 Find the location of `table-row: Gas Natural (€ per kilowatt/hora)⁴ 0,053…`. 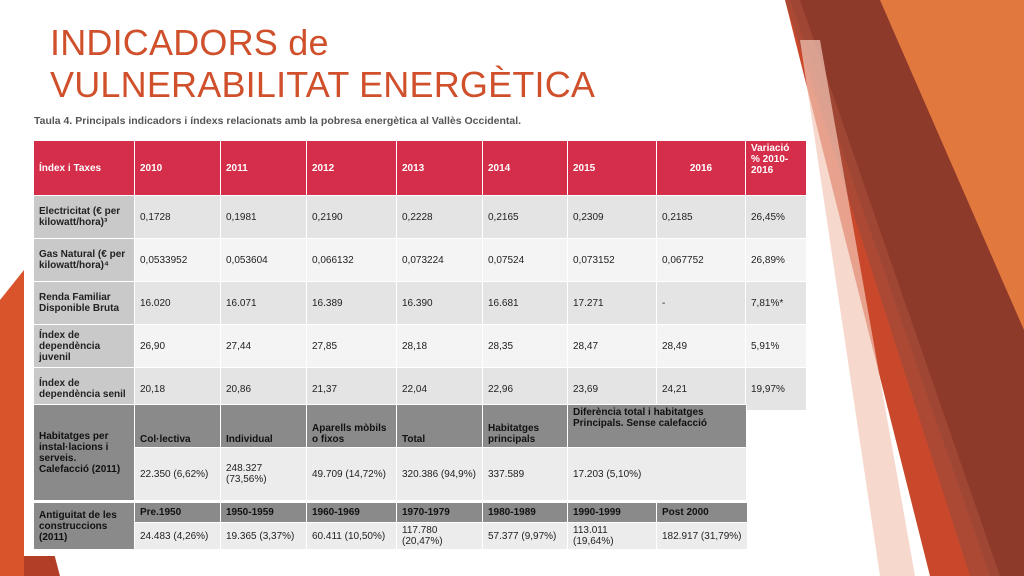

table-row: Gas Natural (€ per kilowatt/hora)⁴ 0,053… is located at coordinates (420, 260).